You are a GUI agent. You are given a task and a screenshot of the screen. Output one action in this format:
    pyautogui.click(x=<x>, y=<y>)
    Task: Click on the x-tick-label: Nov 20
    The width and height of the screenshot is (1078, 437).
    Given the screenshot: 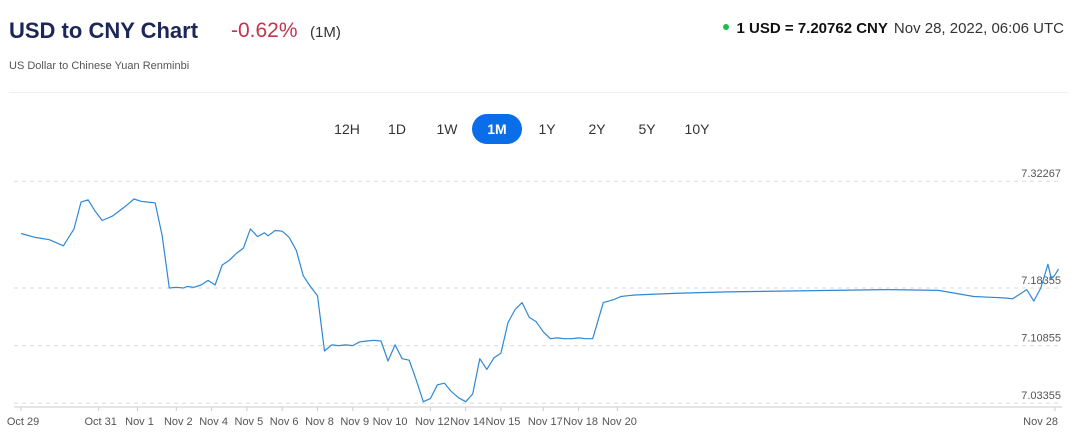 What is the action you would take?
    pyautogui.click(x=619, y=422)
    